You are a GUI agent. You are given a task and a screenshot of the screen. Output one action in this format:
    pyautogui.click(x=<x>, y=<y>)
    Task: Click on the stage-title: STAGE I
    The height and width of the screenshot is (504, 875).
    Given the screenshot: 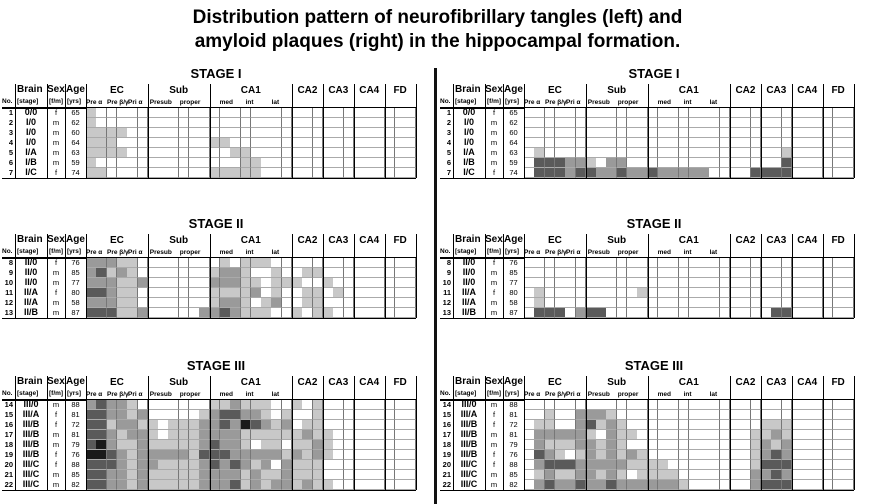 What is the action you would take?
    pyautogui.click(x=216, y=73)
    